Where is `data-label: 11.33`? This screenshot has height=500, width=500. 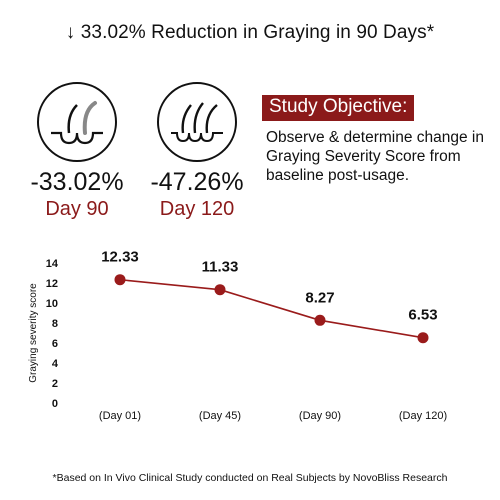 data-label: 11.33 is located at coordinates (220, 267).